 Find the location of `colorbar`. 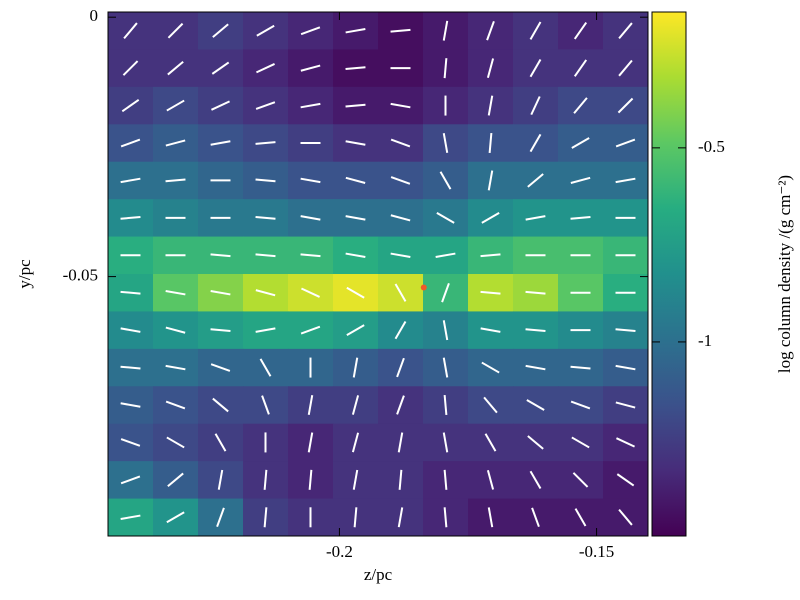

colorbar is located at coordinates (669, 274).